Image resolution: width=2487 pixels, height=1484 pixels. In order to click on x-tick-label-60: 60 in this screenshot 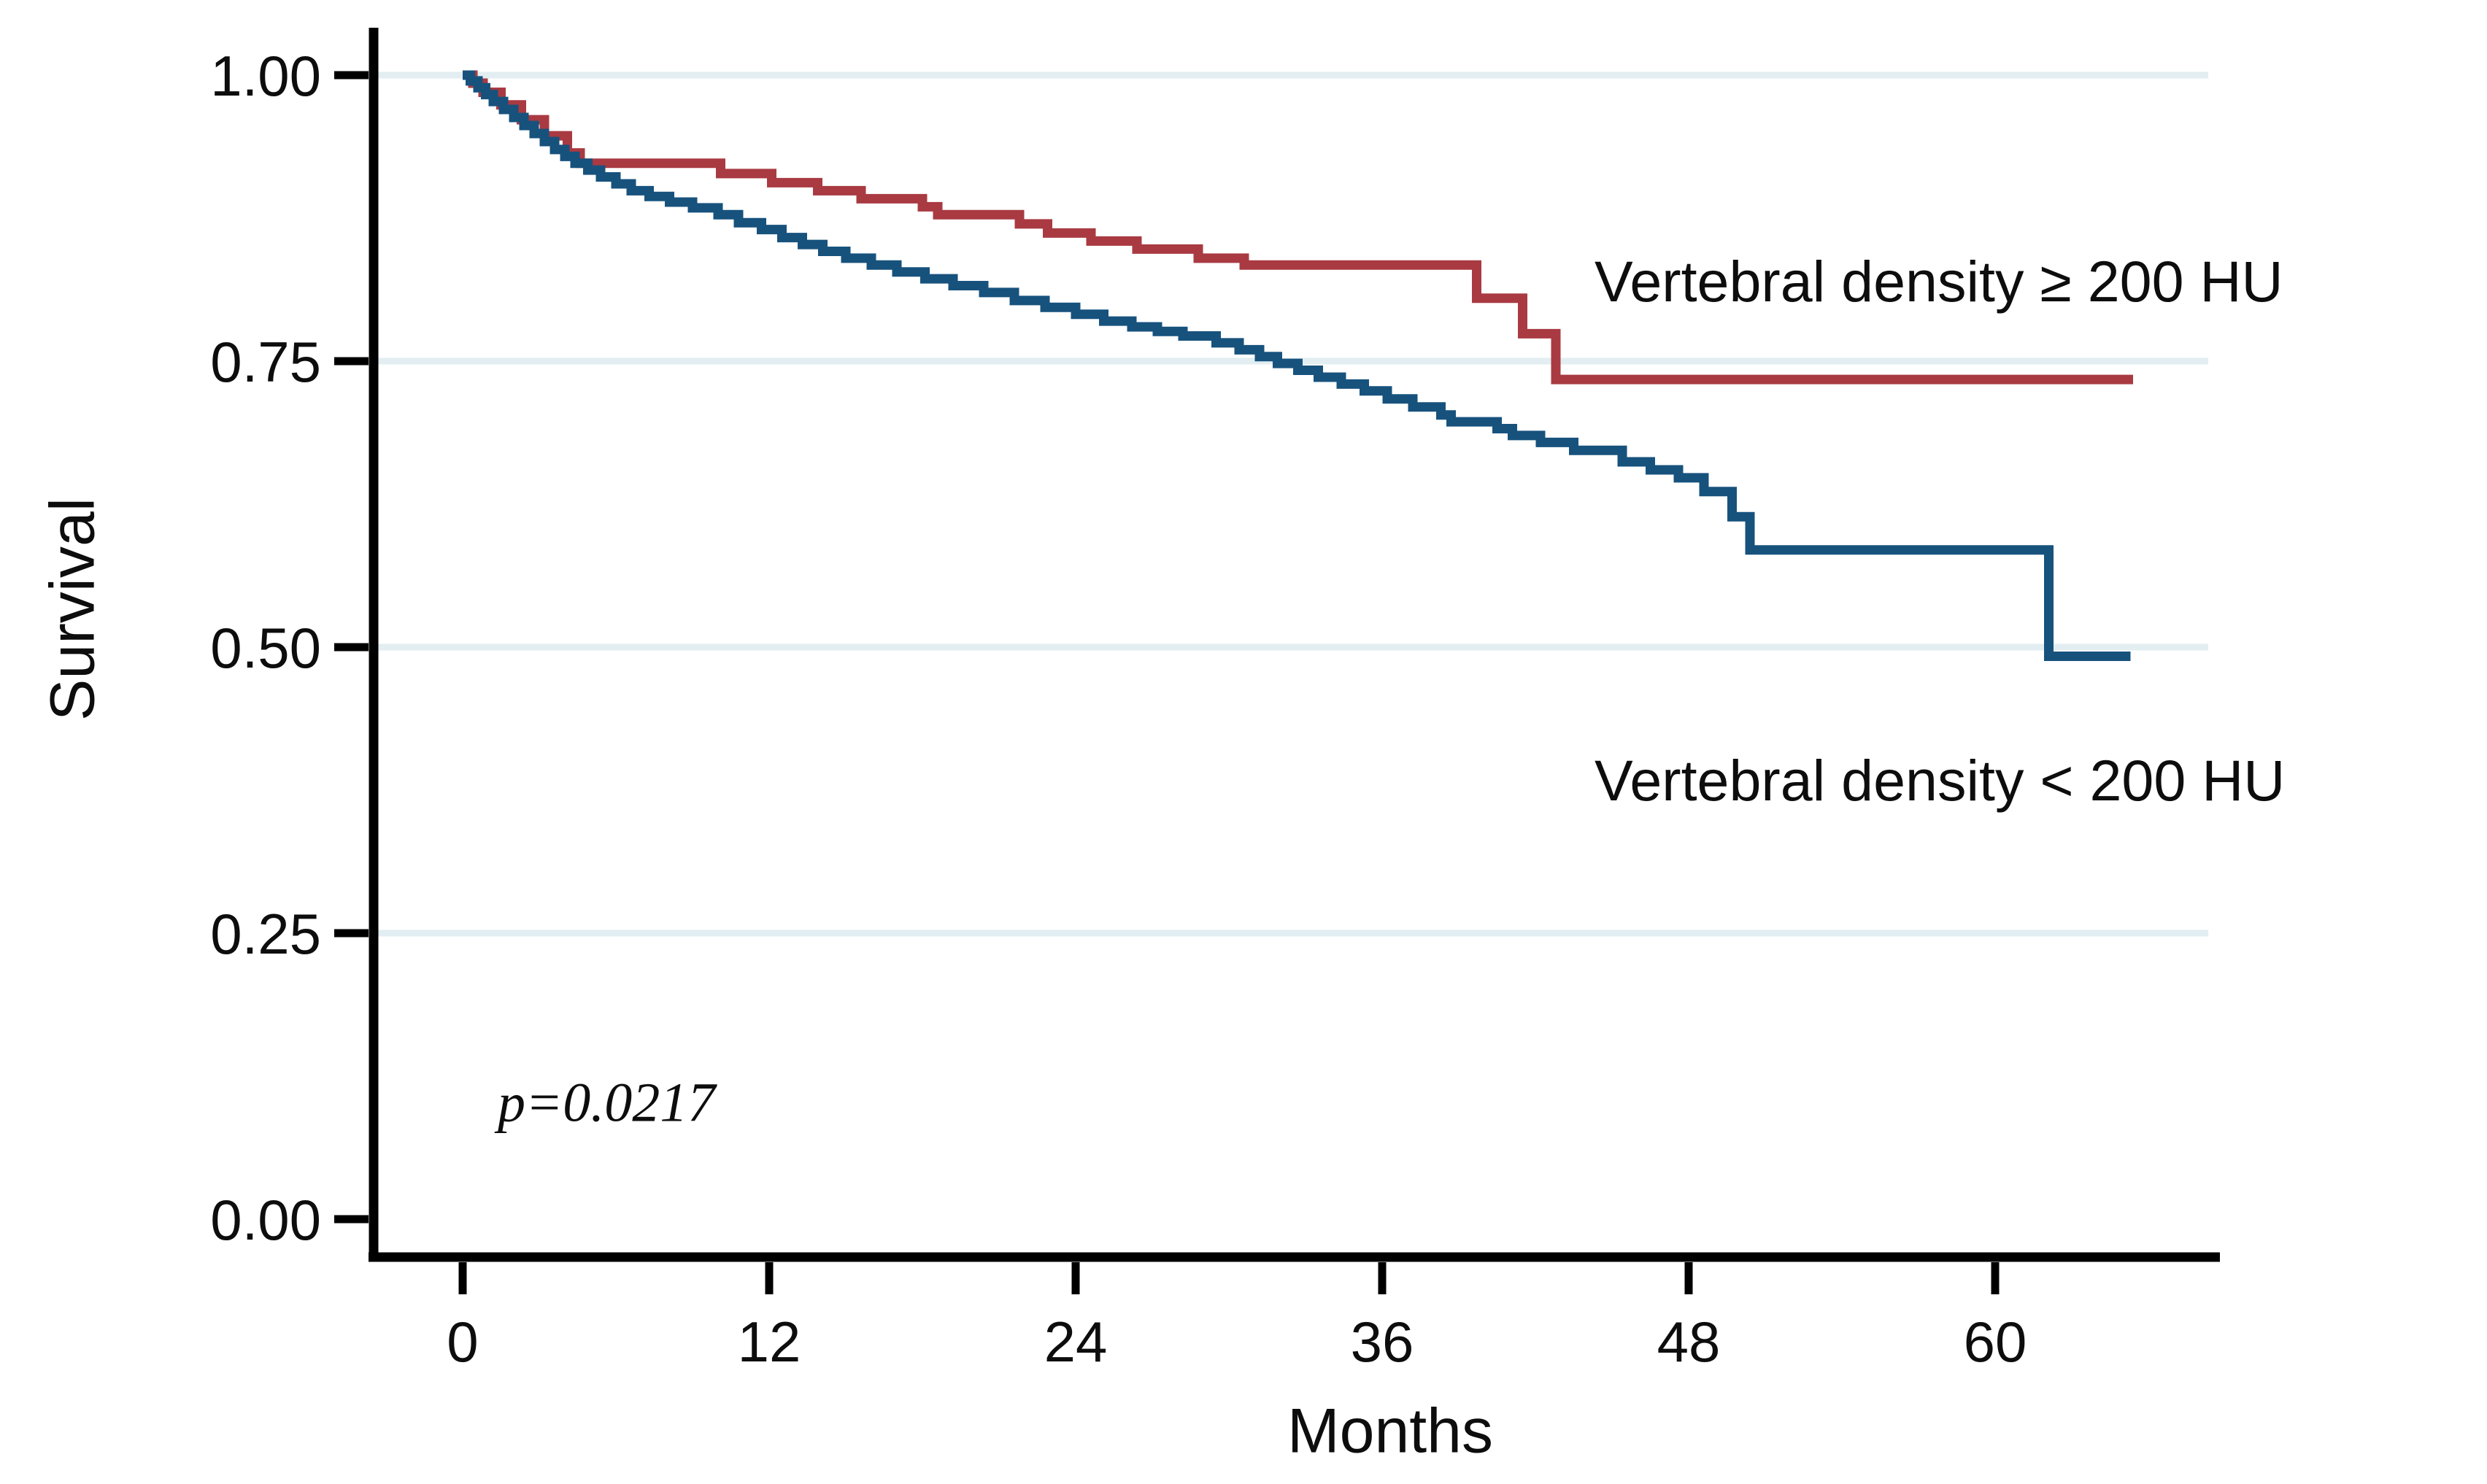, I will do `click(1996, 1342)`.